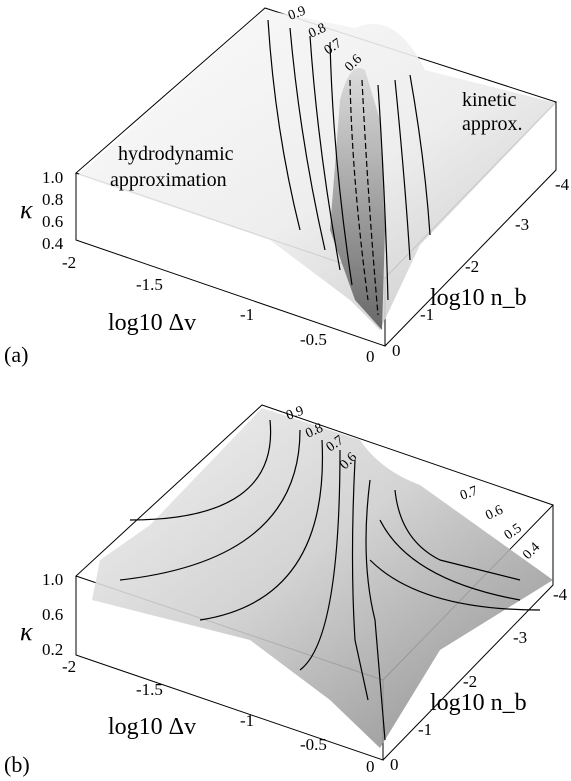  I want to click on panel-a-z-ticks: 1.0 0.8 0.6 0.4, so click(53, 210).